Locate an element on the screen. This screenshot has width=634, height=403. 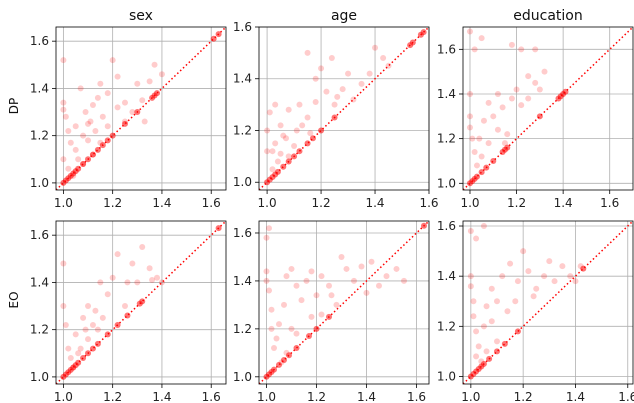
row-label-dp: DP is located at coordinates (14, 106).